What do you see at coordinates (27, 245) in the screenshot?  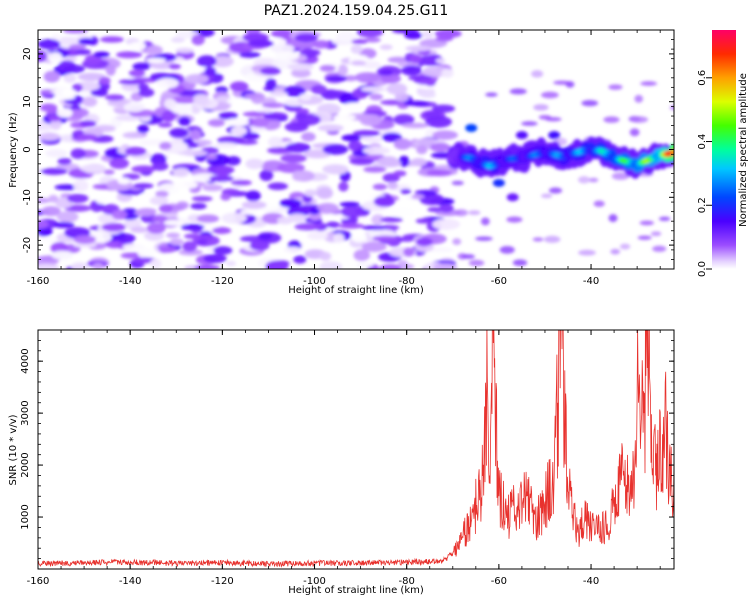 I see `y-tick-label: -20` at bounding box center [27, 245].